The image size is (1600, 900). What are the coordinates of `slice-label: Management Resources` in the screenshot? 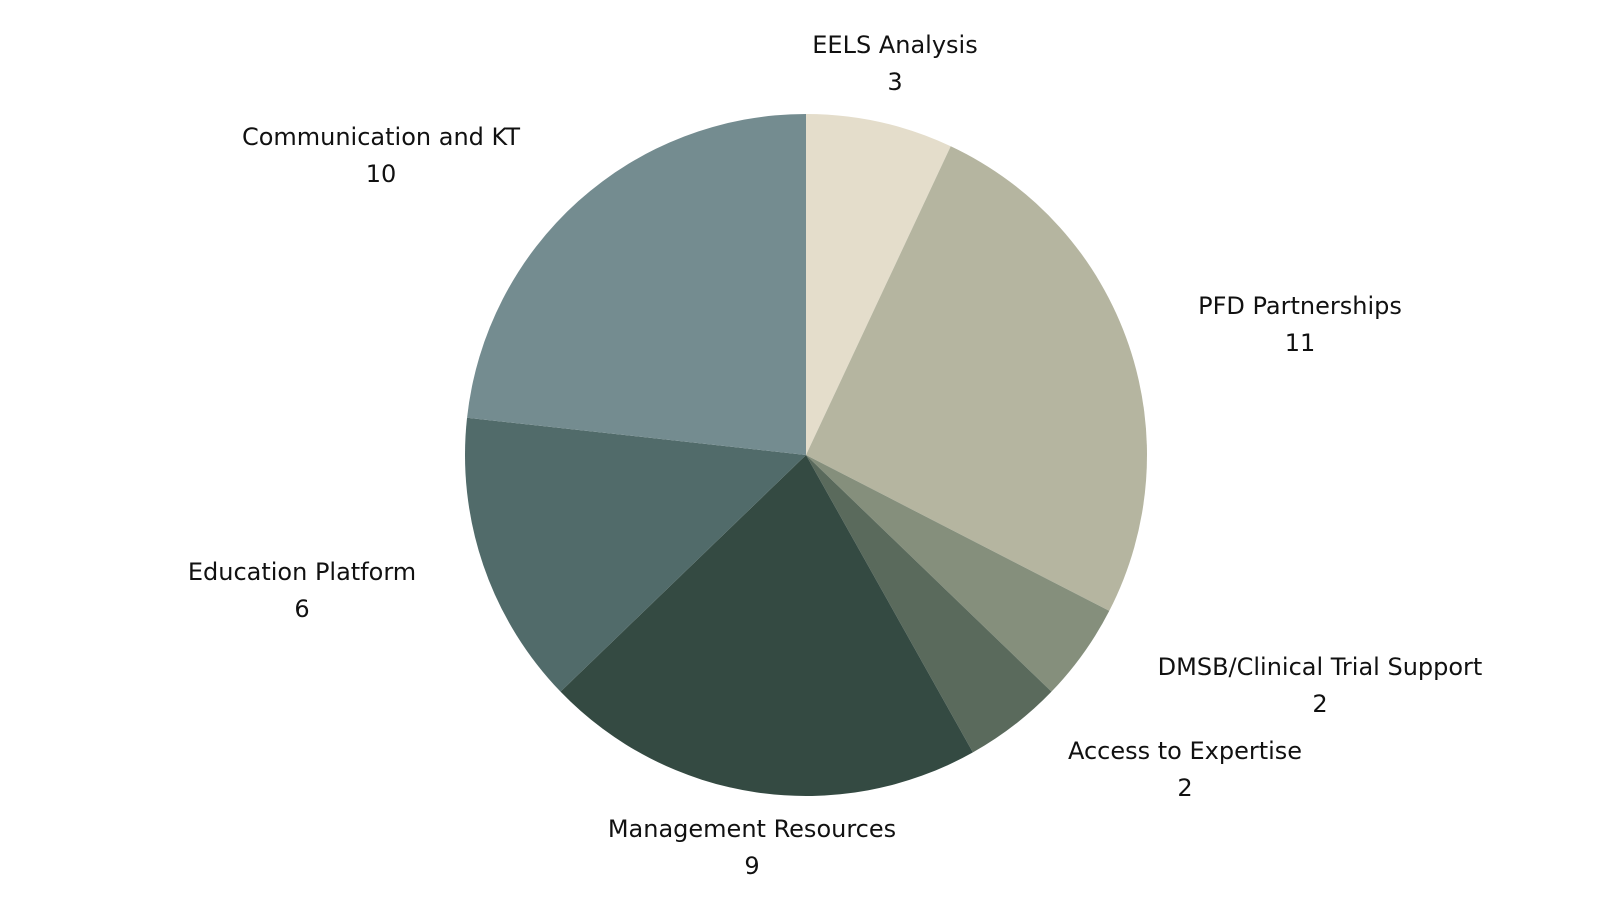 It's located at (752, 829).